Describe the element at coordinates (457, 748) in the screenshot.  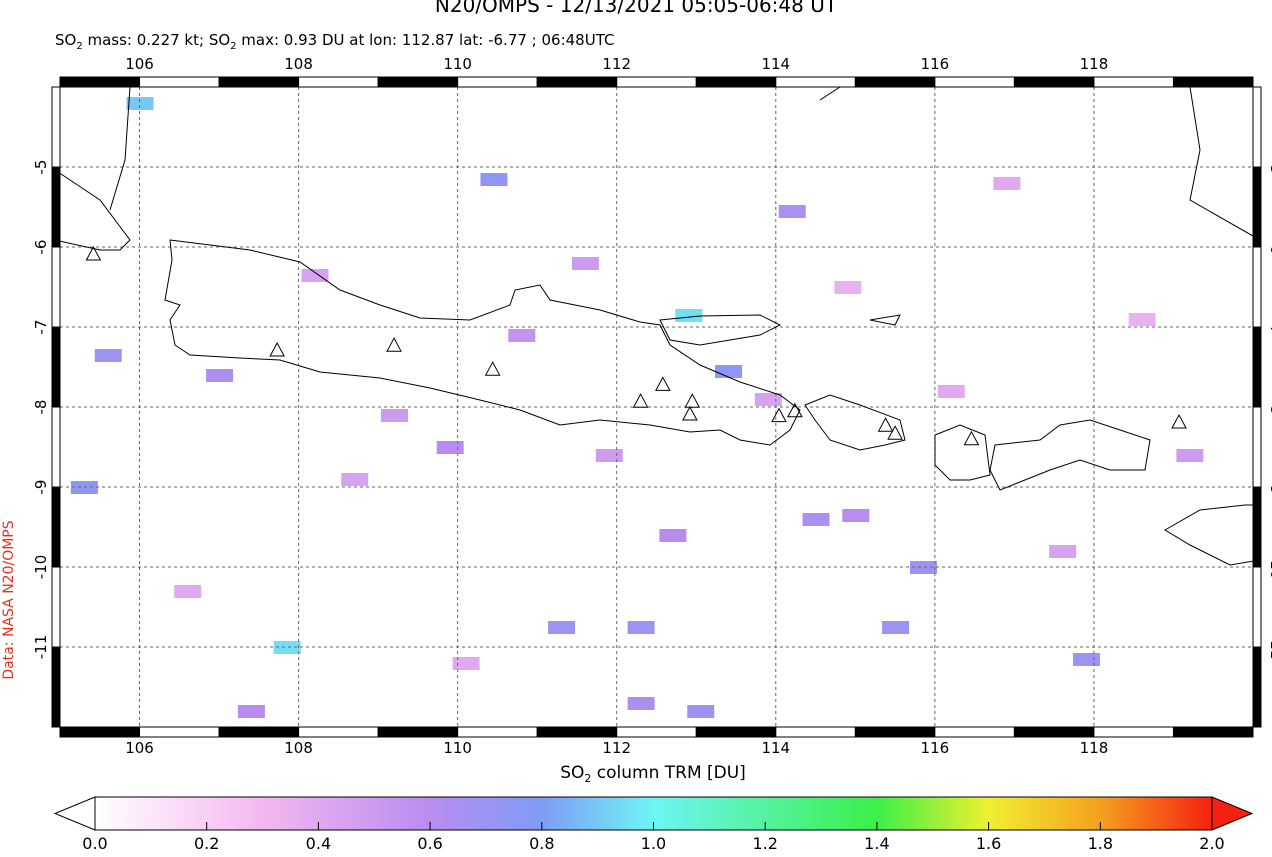
I see `x-tick-label: 110` at that location.